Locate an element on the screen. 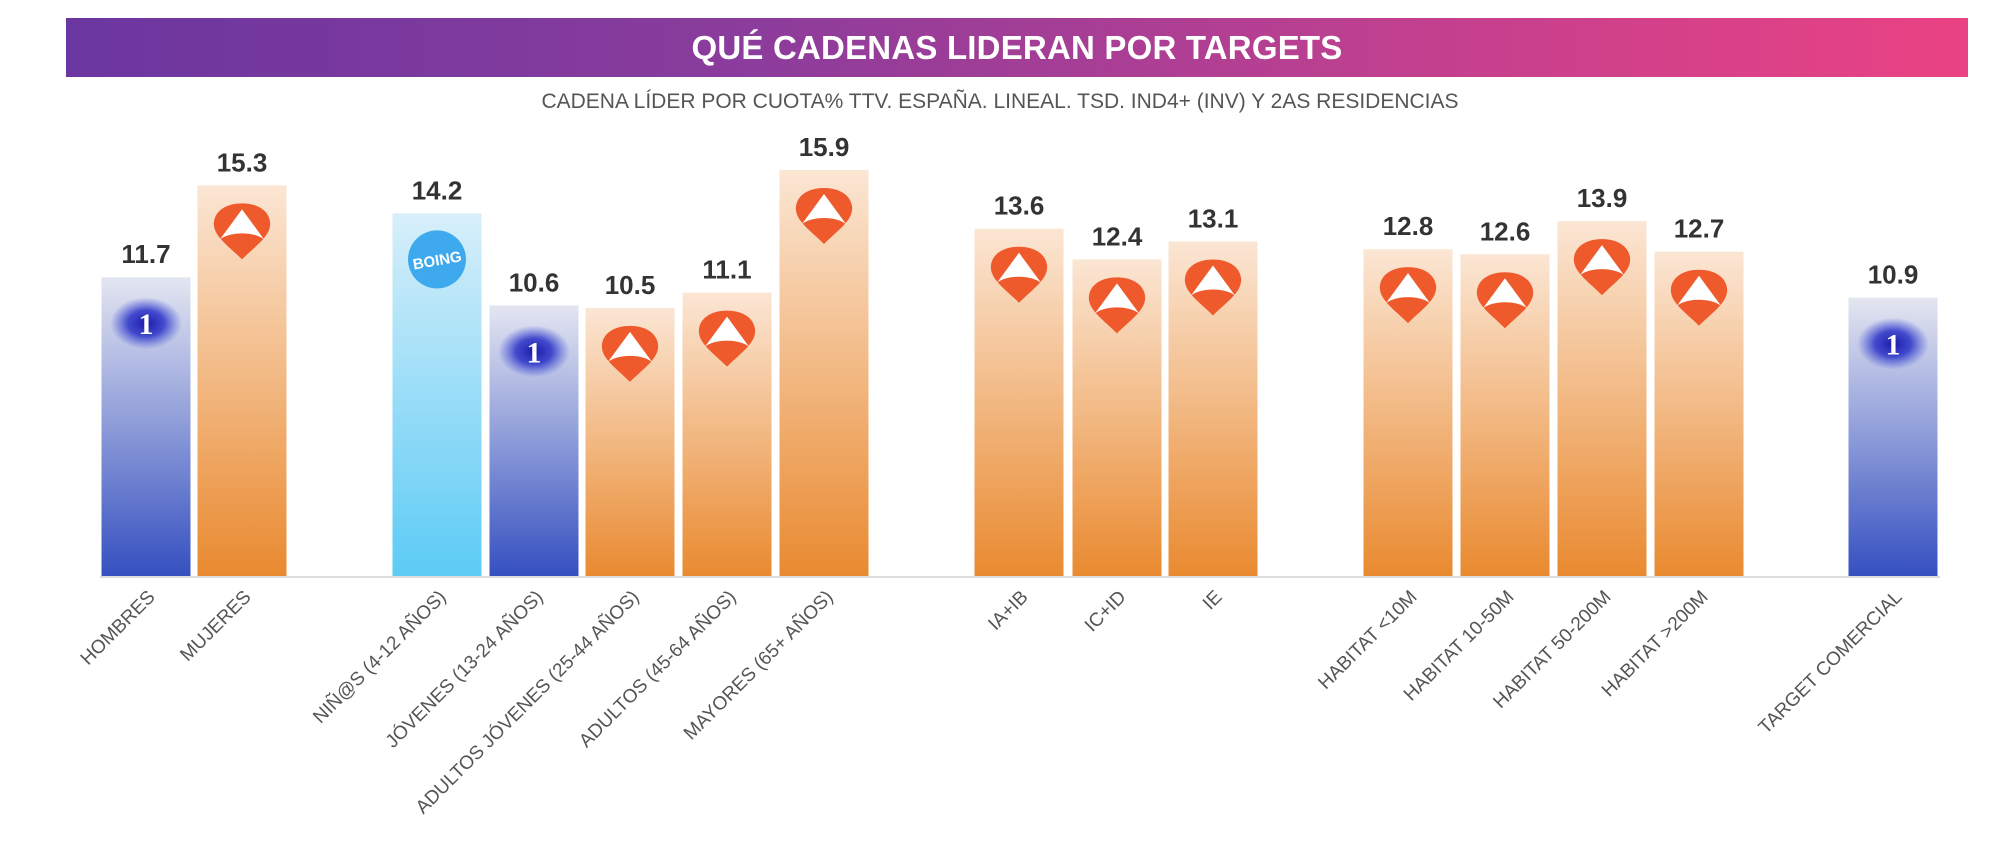 The height and width of the screenshot is (863, 2000). data-label: 13.9 is located at coordinates (1602, 198).